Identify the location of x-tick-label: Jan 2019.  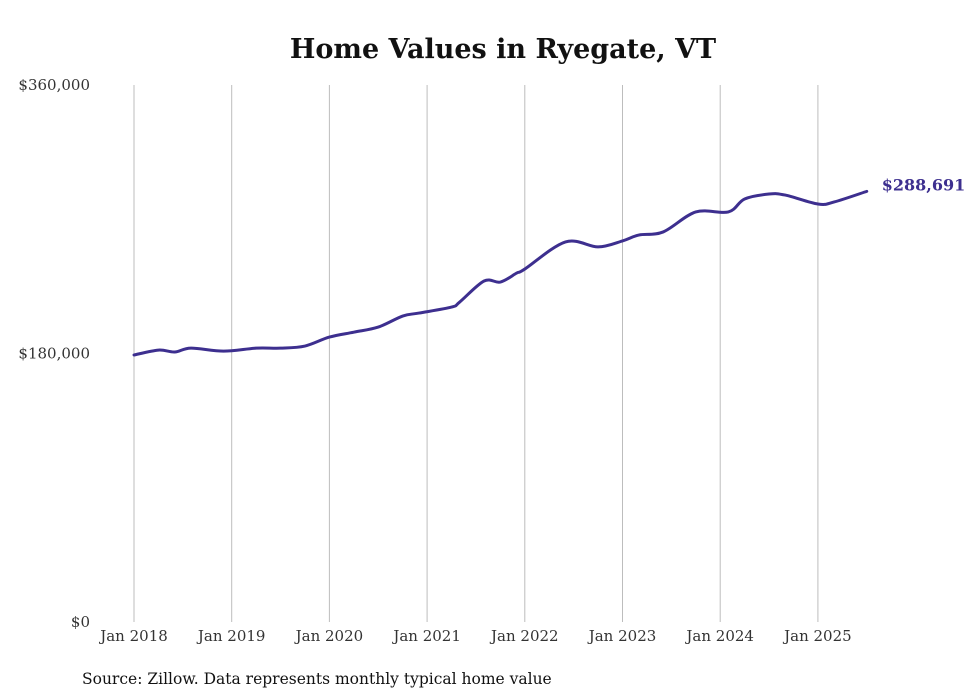
(231, 636).